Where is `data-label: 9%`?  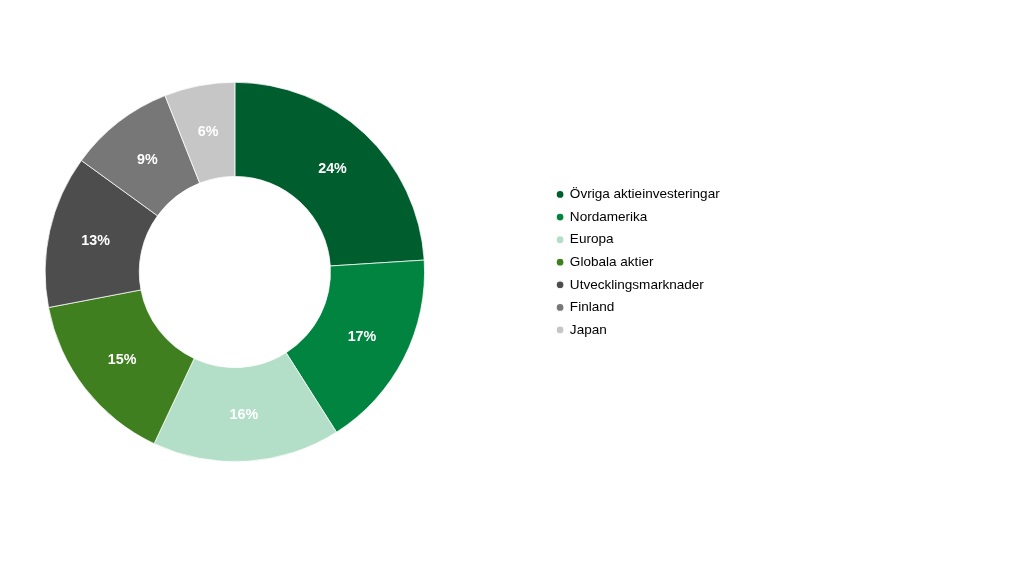 data-label: 9% is located at coordinates (148, 158).